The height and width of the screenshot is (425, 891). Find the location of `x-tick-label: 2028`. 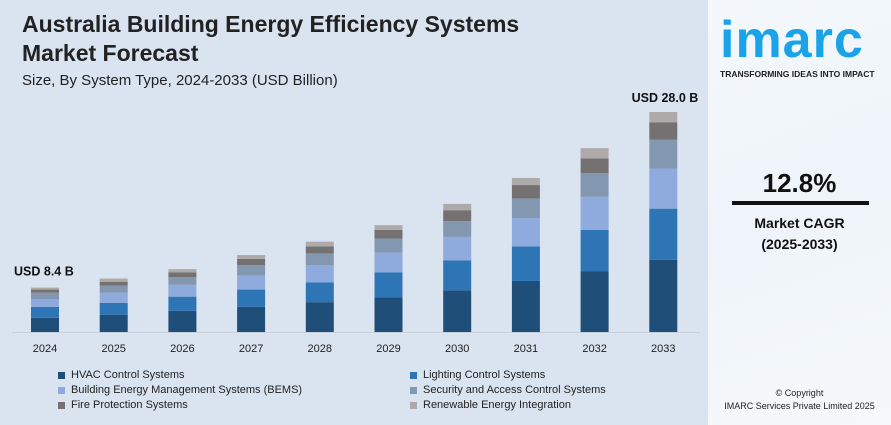

x-tick-label: 2028 is located at coordinates (320, 349).